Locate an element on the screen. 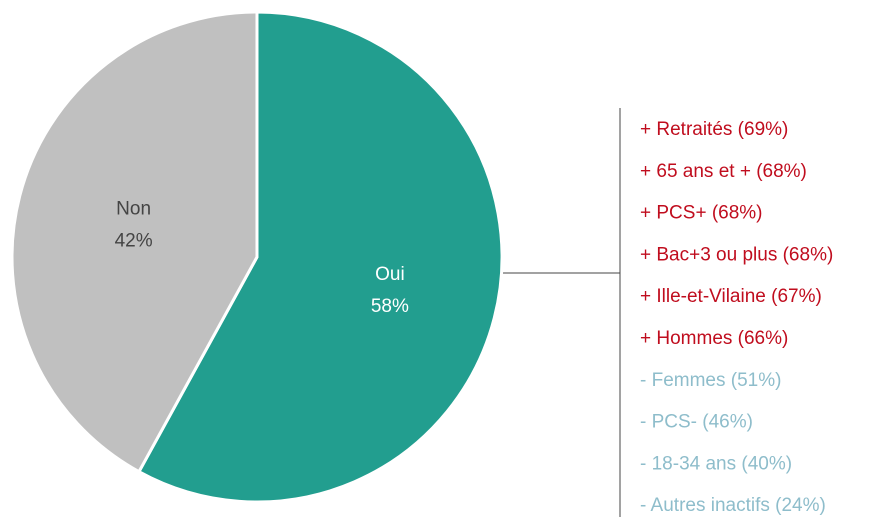 Image resolution: width=882 pixels, height=517 pixels. annotation: + PCS+ (68%) is located at coordinates (701, 213).